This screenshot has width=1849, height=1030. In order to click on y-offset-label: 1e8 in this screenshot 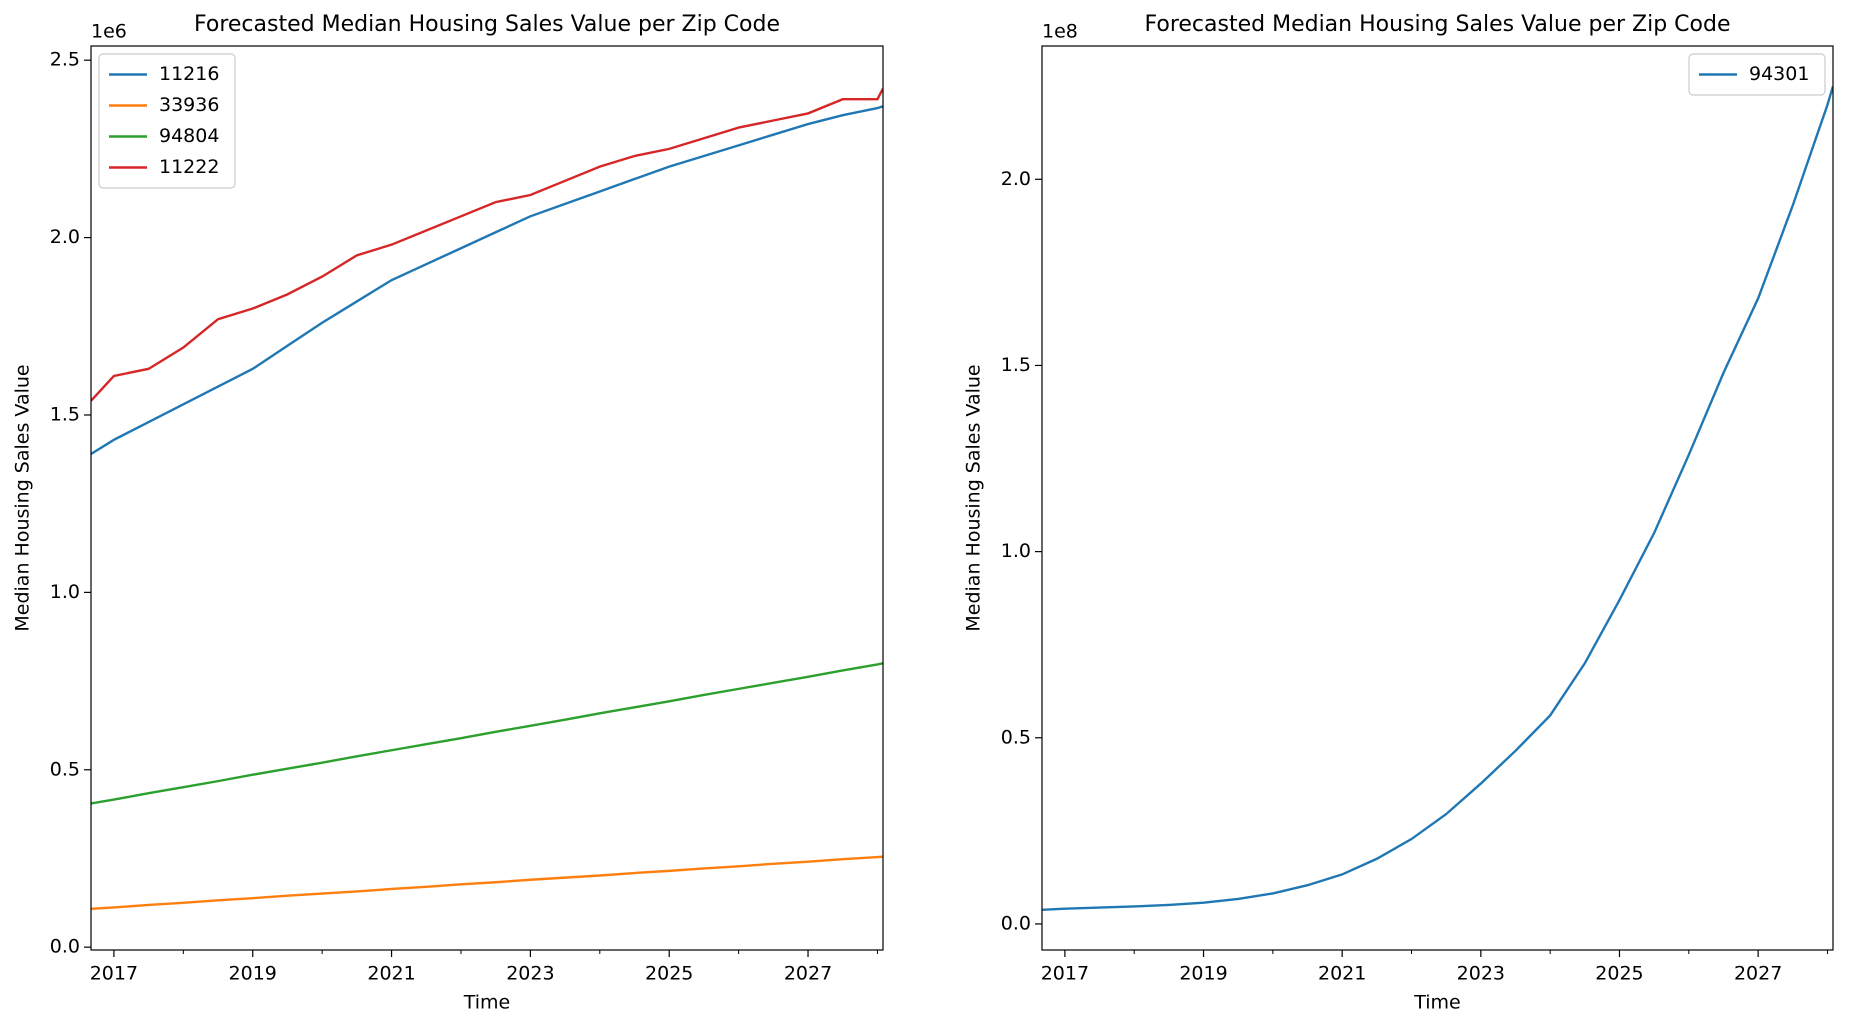, I will do `click(1060, 32)`.